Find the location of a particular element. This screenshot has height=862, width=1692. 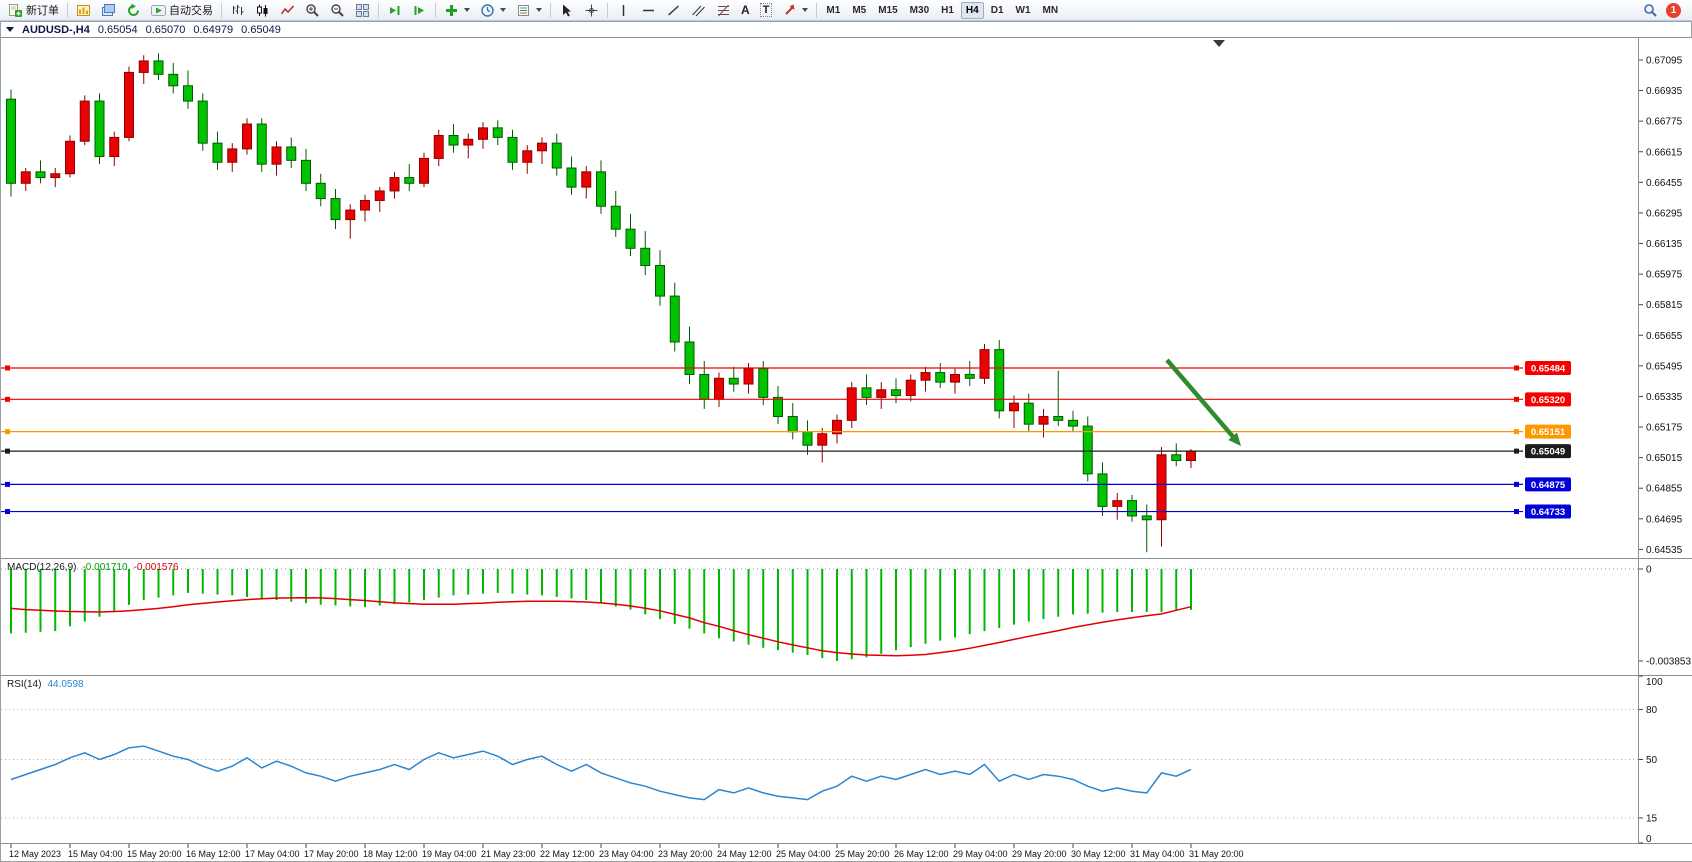

indicators-button is located at coordinates (457, 10).